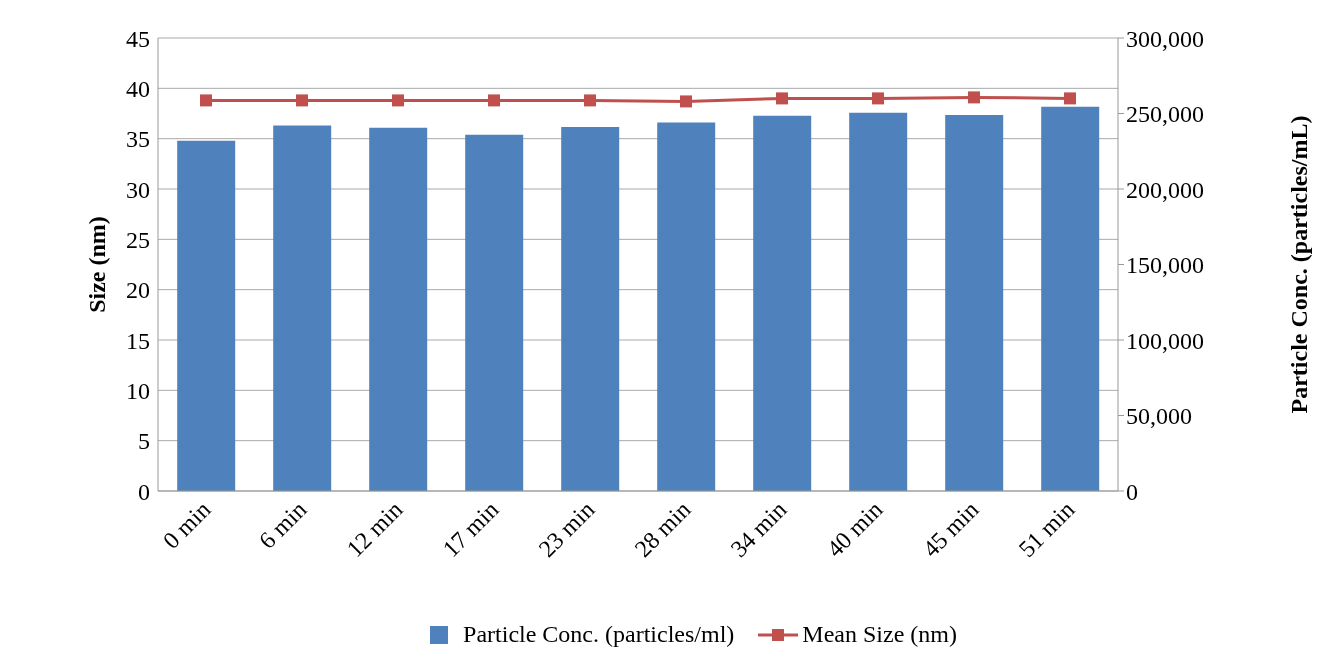  What do you see at coordinates (144, 441) in the screenshot?
I see `y-tick-label: 5` at bounding box center [144, 441].